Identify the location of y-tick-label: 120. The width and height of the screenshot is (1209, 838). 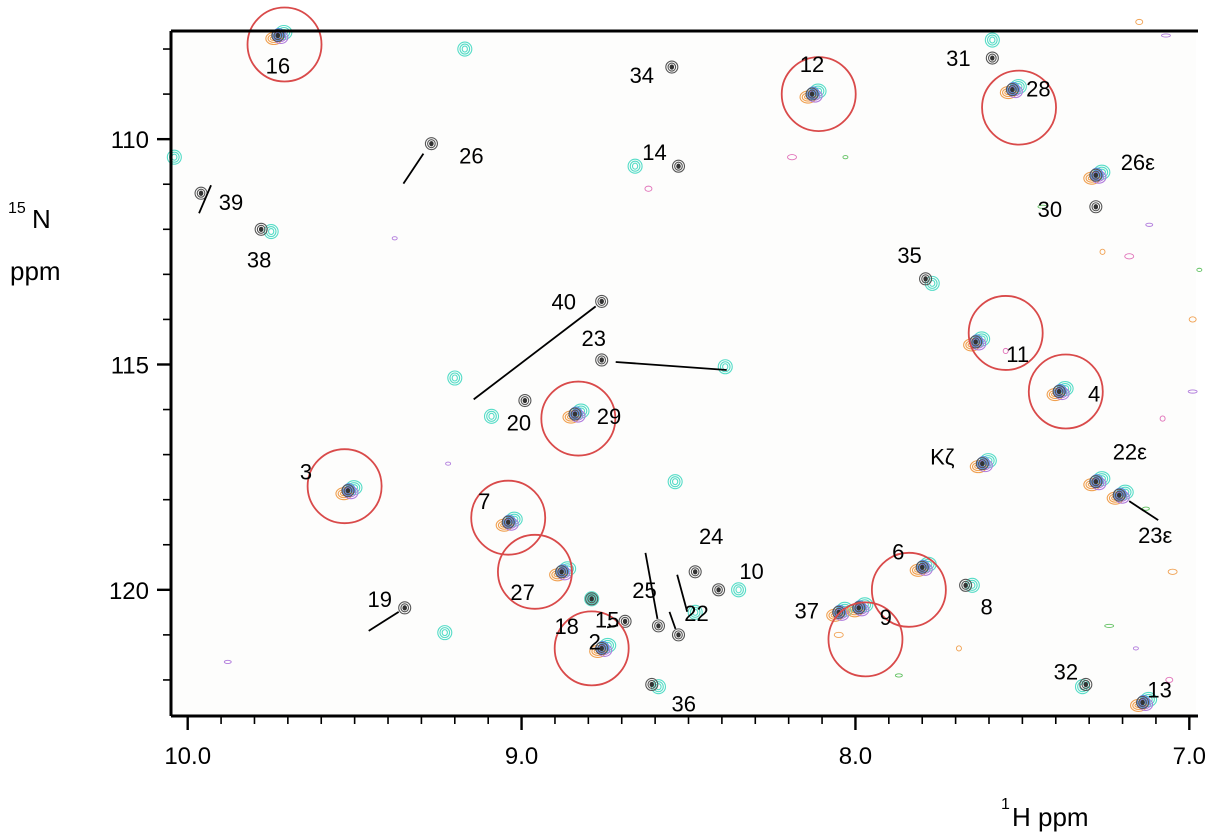
(129, 591).